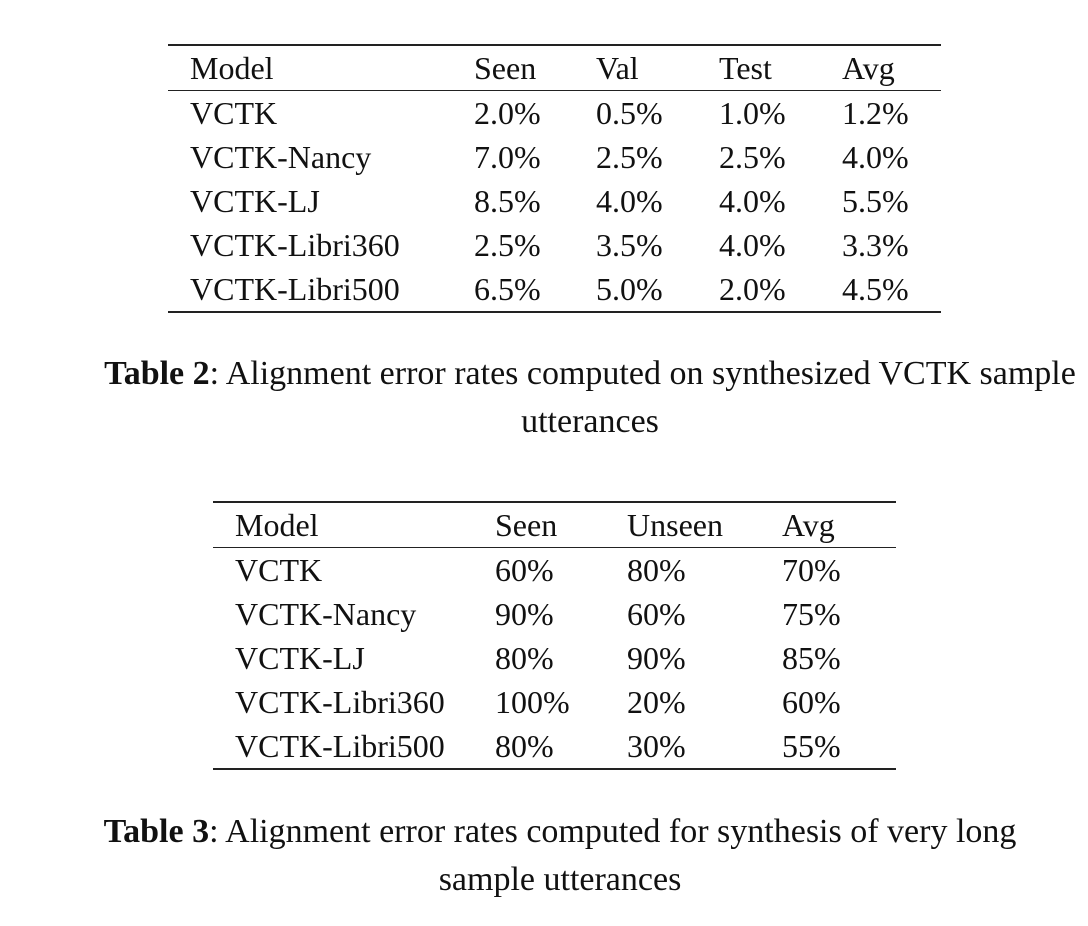 Image resolution: width=1088 pixels, height=926 pixels. Describe the element at coordinates (811, 658) in the screenshot. I see `table-cell: 85%` at that location.